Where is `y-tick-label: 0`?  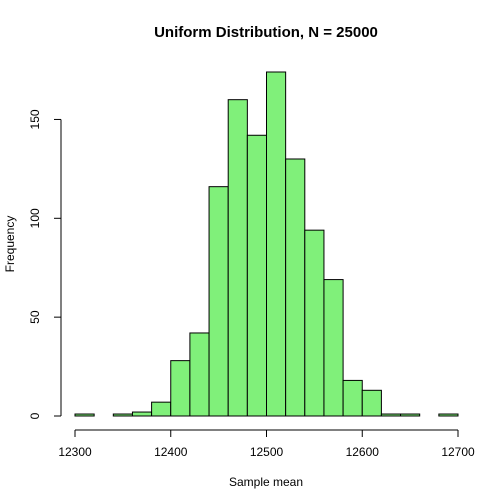 y-tick-label: 0 is located at coordinates (35, 415).